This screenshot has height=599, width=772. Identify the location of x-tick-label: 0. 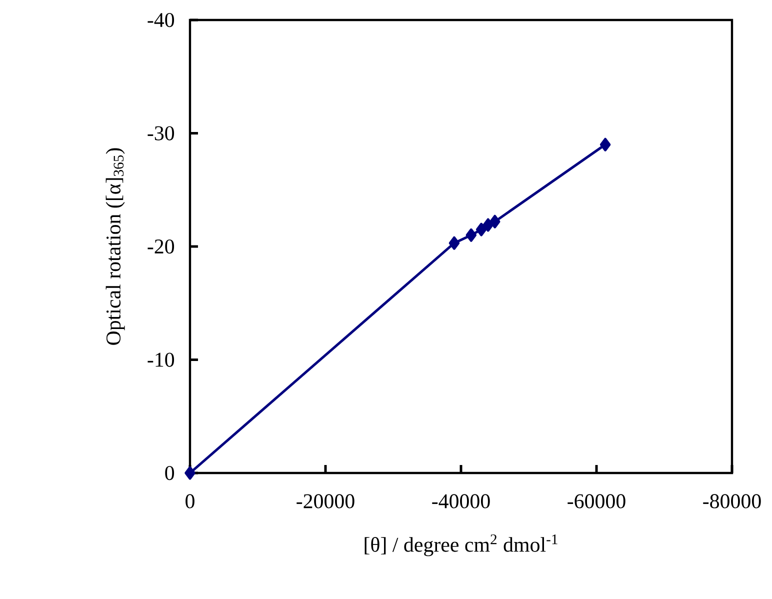
(190, 501).